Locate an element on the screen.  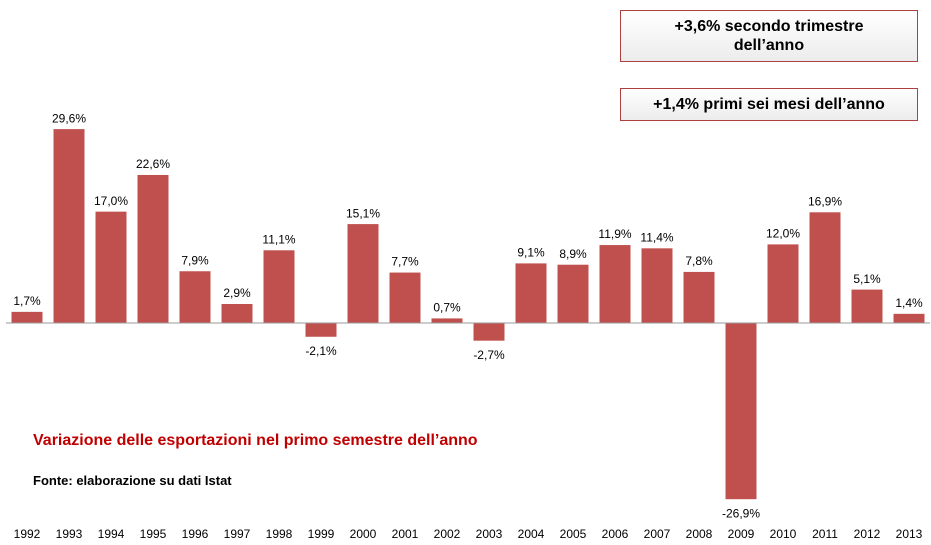
x-tick-label: 1993 is located at coordinates (69, 534).